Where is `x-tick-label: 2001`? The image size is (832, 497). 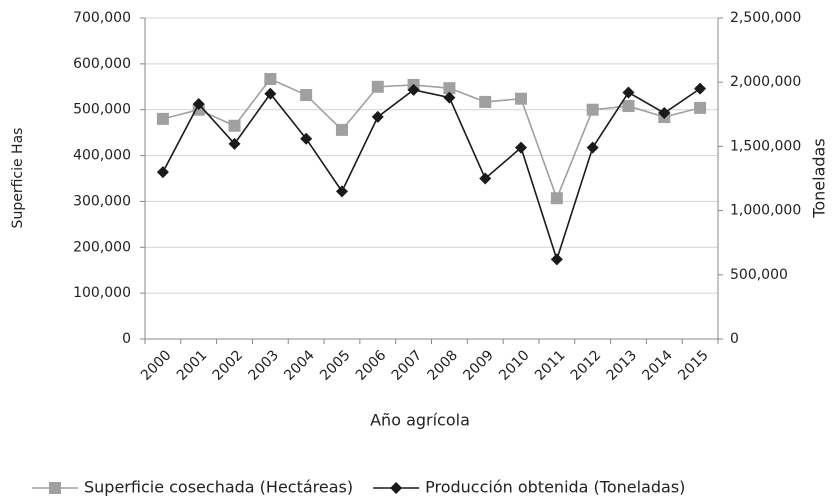
x-tick-label: 2001 is located at coordinates (192, 365).